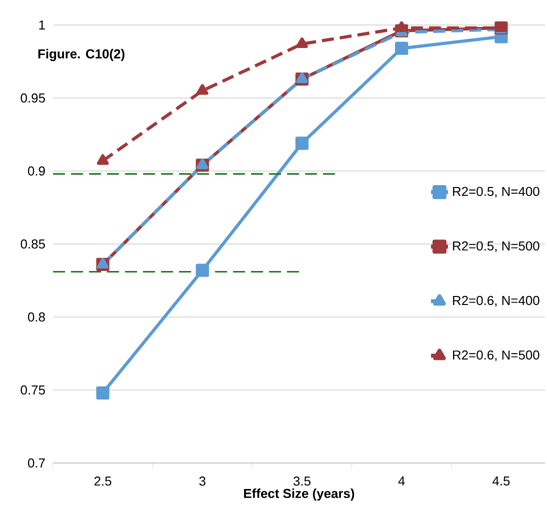 Image resolution: width=547 pixels, height=527 pixels. Describe the element at coordinates (36, 317) in the screenshot. I see `y-tick-label: 0.8` at that location.